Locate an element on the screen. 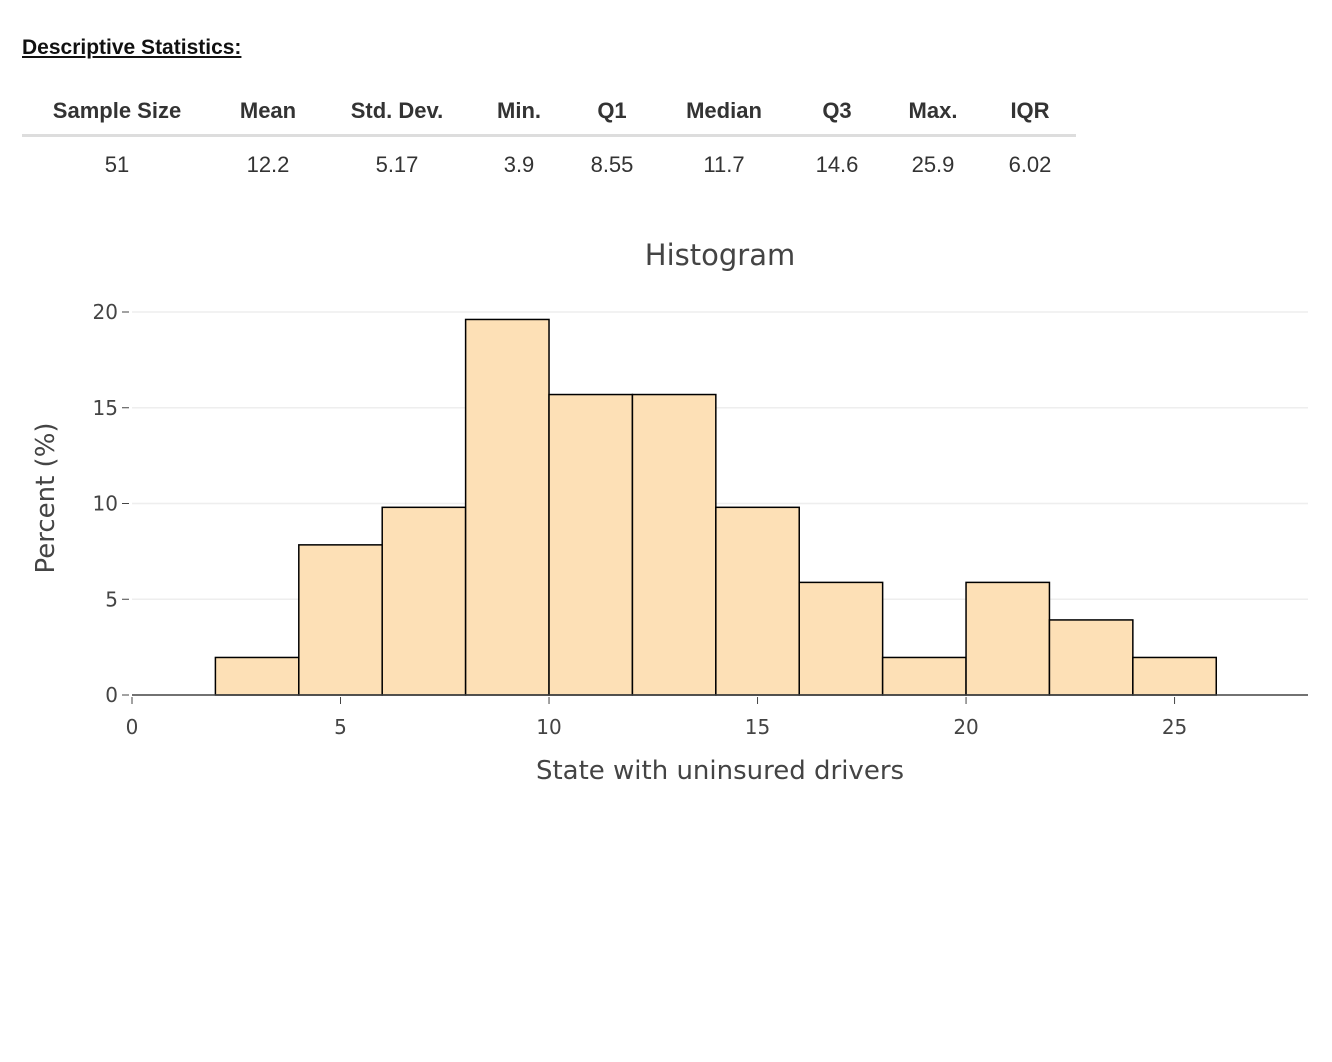  column-header: Q3 is located at coordinates (837, 112).